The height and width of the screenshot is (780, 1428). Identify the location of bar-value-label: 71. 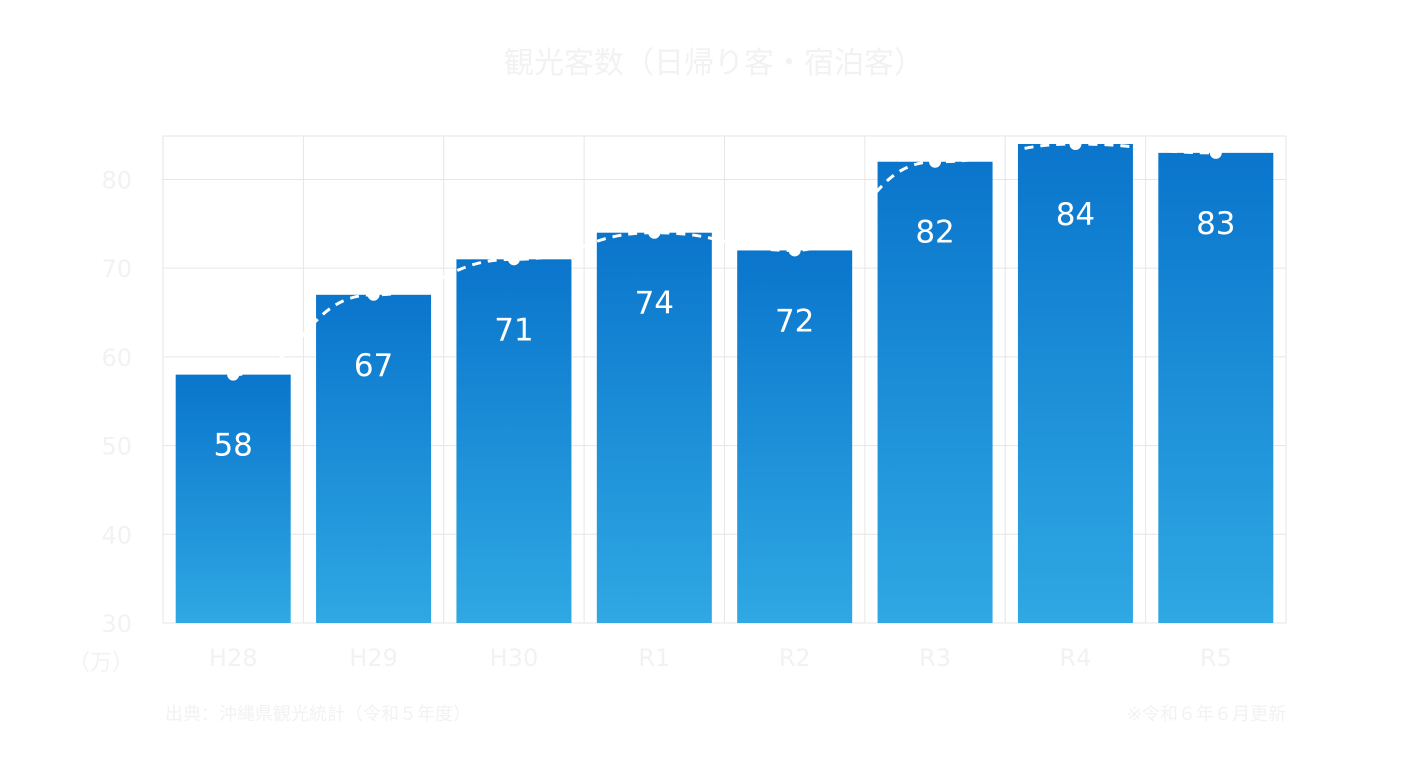
(513, 330).